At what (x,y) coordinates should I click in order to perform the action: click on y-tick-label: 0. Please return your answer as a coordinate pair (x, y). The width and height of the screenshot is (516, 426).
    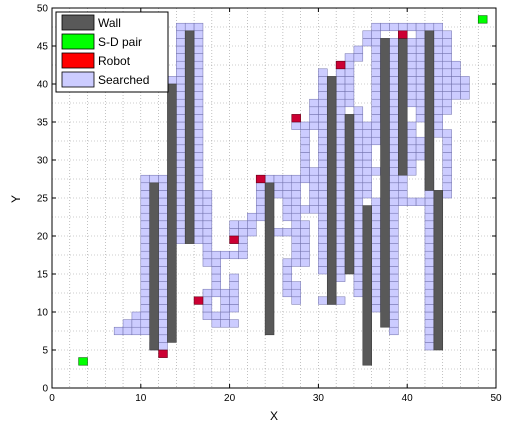
    Looking at the image, I should click on (45, 389).